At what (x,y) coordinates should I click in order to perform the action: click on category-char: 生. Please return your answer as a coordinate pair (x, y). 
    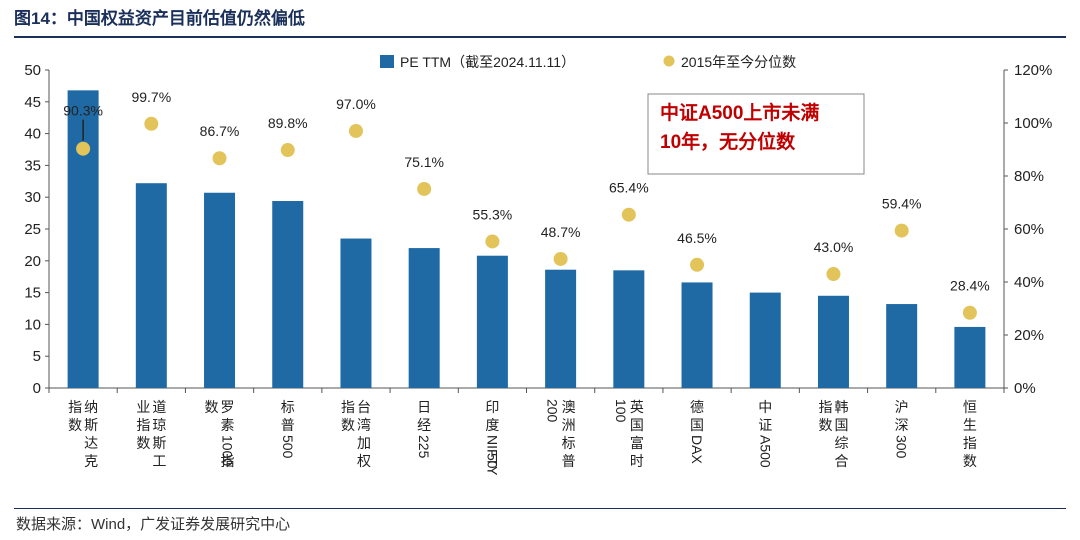
    Looking at the image, I should click on (970, 425).